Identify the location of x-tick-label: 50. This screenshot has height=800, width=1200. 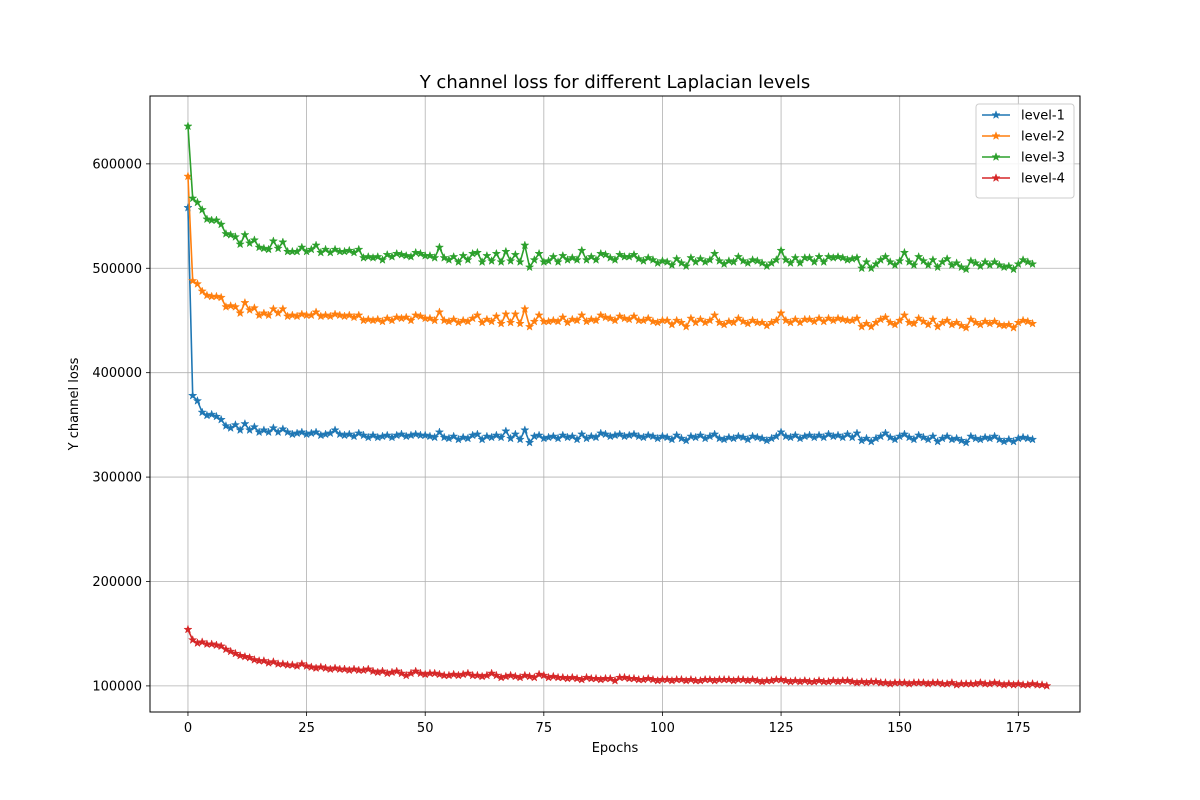
(425, 728).